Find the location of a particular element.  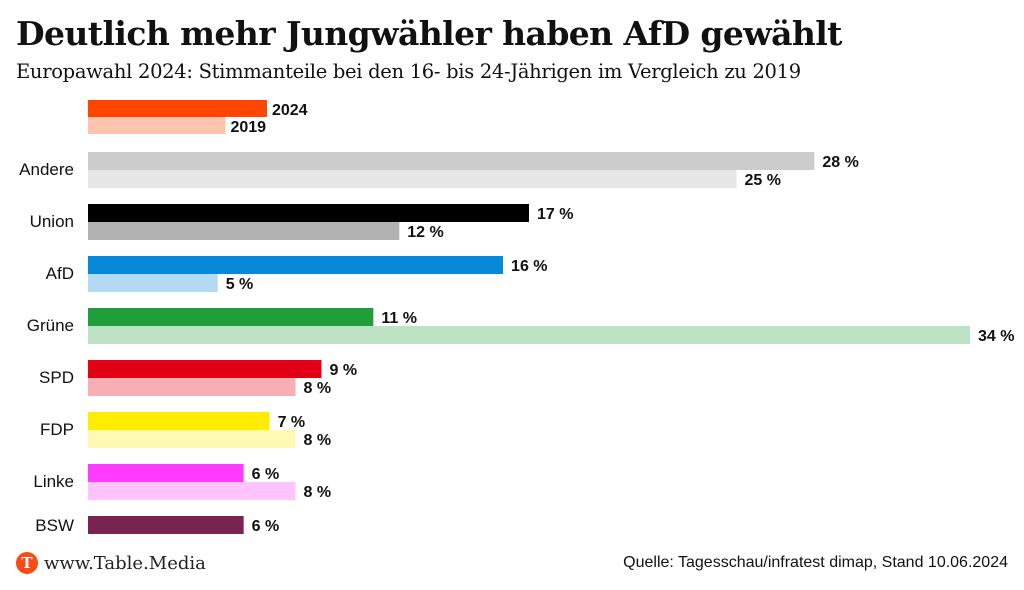

category-label-bsw: BSW is located at coordinates (54, 525).